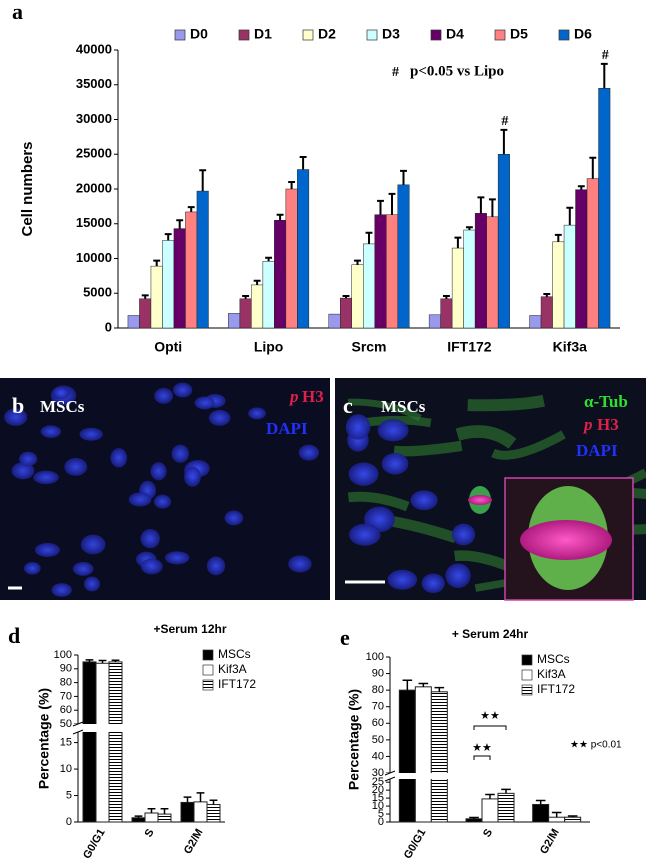 The width and height of the screenshot is (646, 867). I want to click on y-tick-label: 90, so click(378, 673).